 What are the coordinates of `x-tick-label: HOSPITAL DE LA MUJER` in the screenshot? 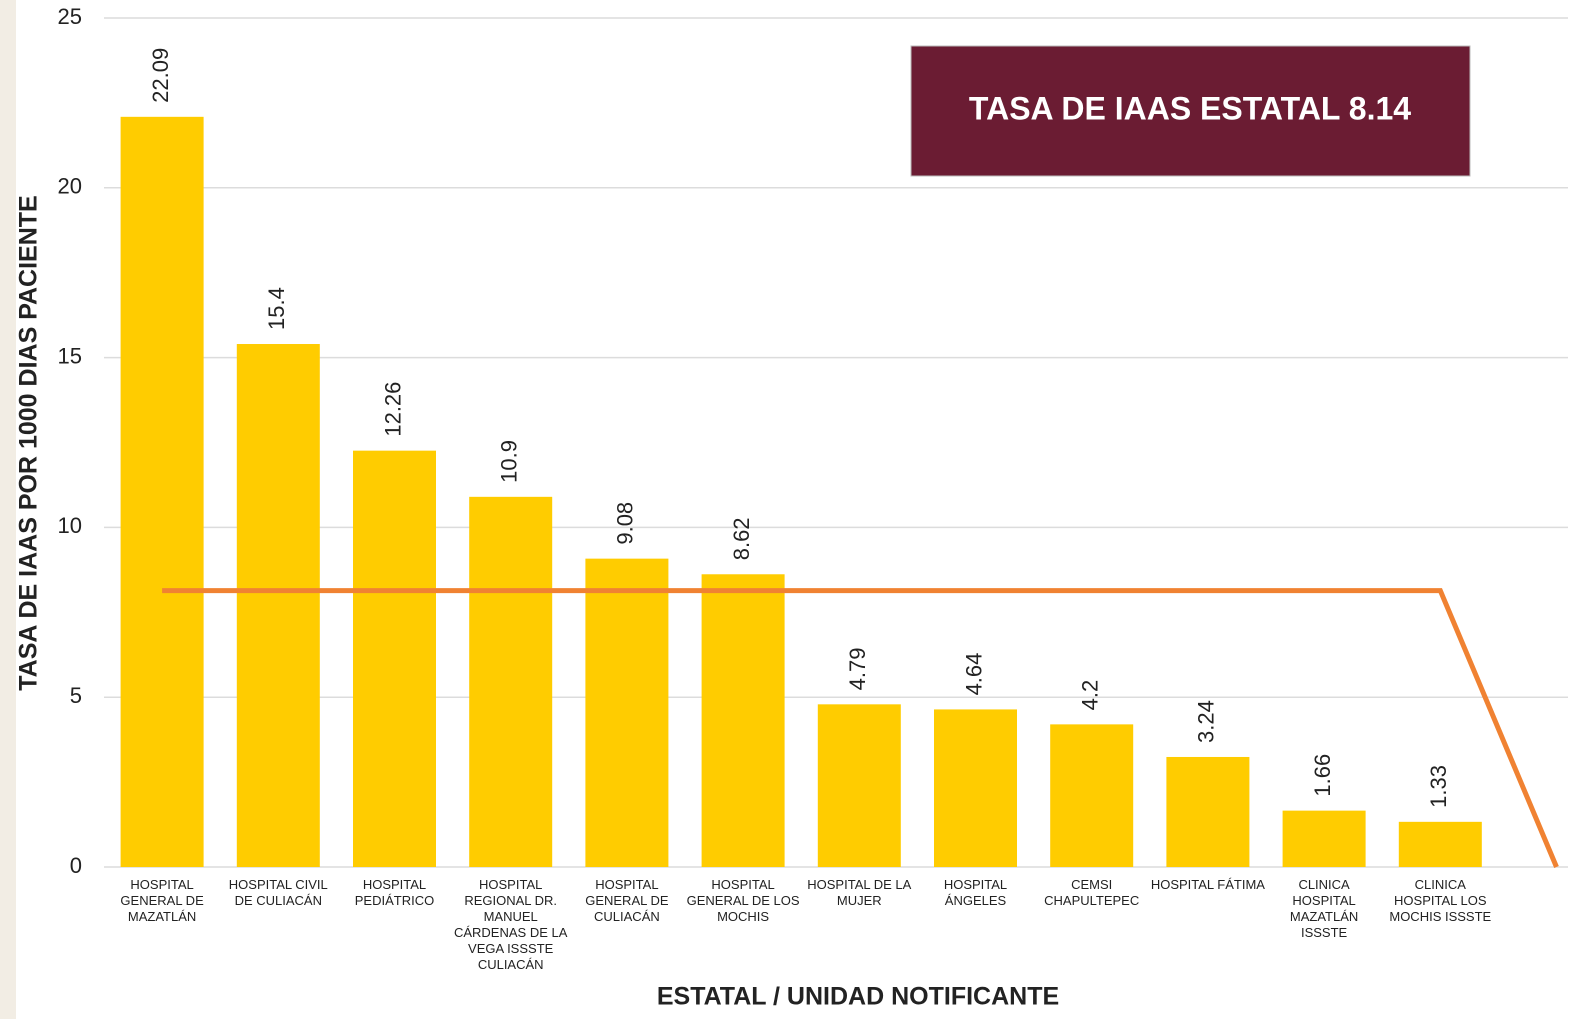 It's located at (859, 892).